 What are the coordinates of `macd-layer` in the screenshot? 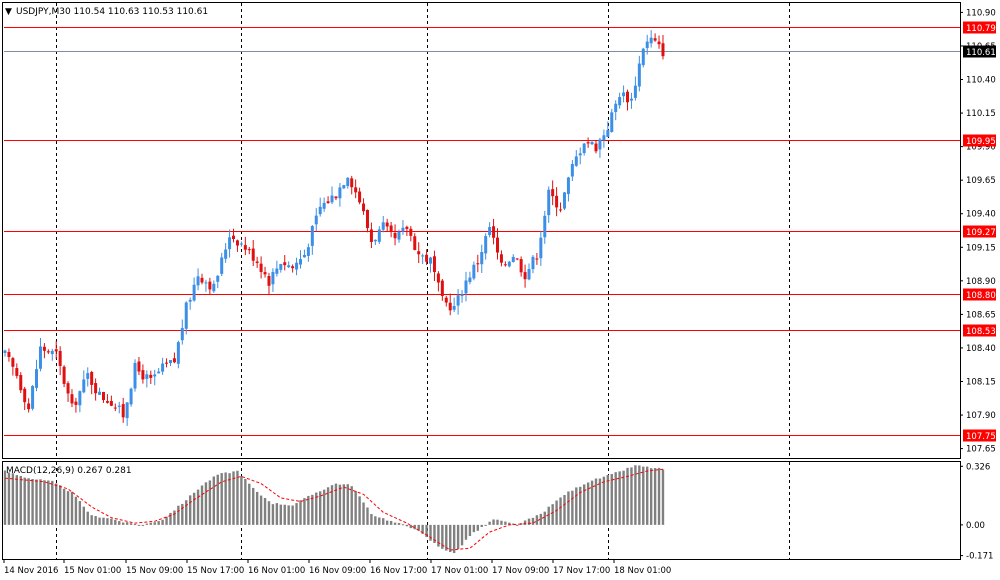 It's located at (334, 509).